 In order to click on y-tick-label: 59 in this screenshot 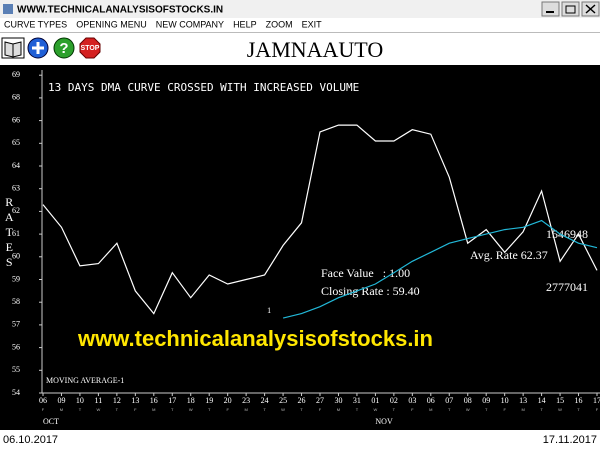, I will do `click(16, 278)`.